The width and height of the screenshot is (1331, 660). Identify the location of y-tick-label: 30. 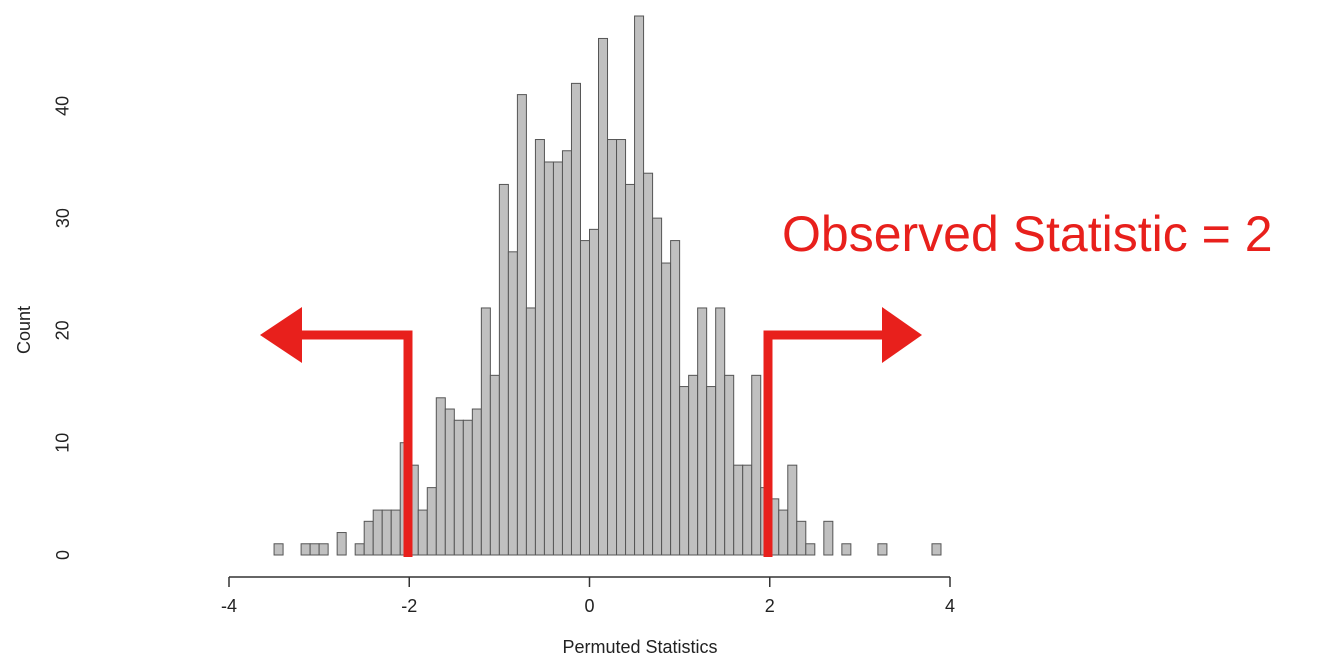
(63, 218).